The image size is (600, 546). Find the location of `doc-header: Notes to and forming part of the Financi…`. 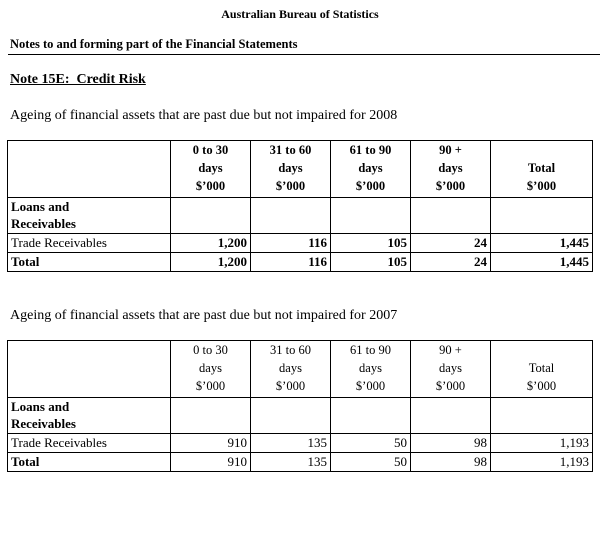

doc-header: Notes to and forming part of the Financi… is located at coordinates (304, 46).